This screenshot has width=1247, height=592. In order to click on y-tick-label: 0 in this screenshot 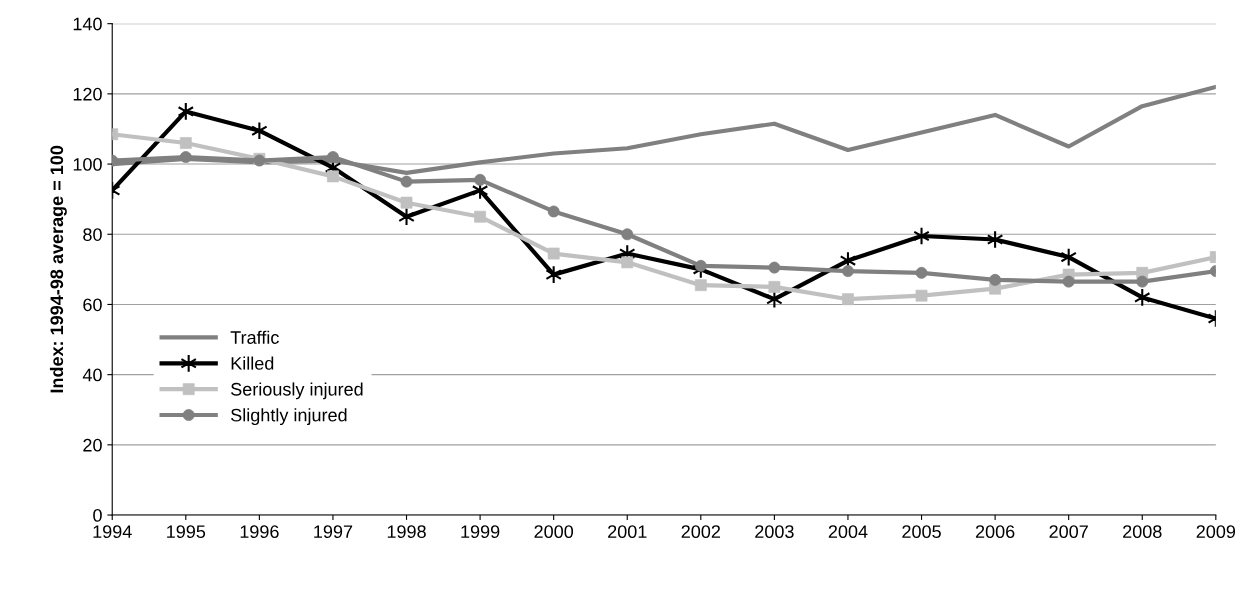, I will do `click(97, 515)`.